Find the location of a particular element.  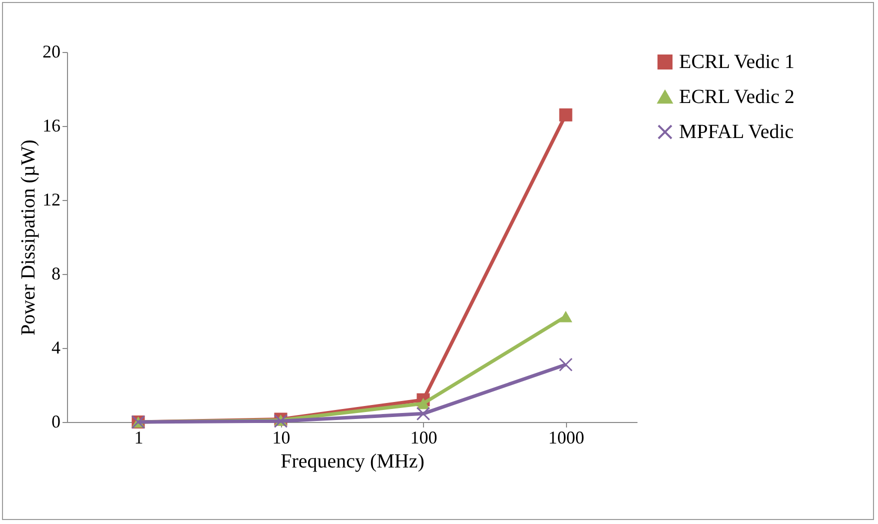

legend-label: MPFAL Vedic is located at coordinates (736, 132).